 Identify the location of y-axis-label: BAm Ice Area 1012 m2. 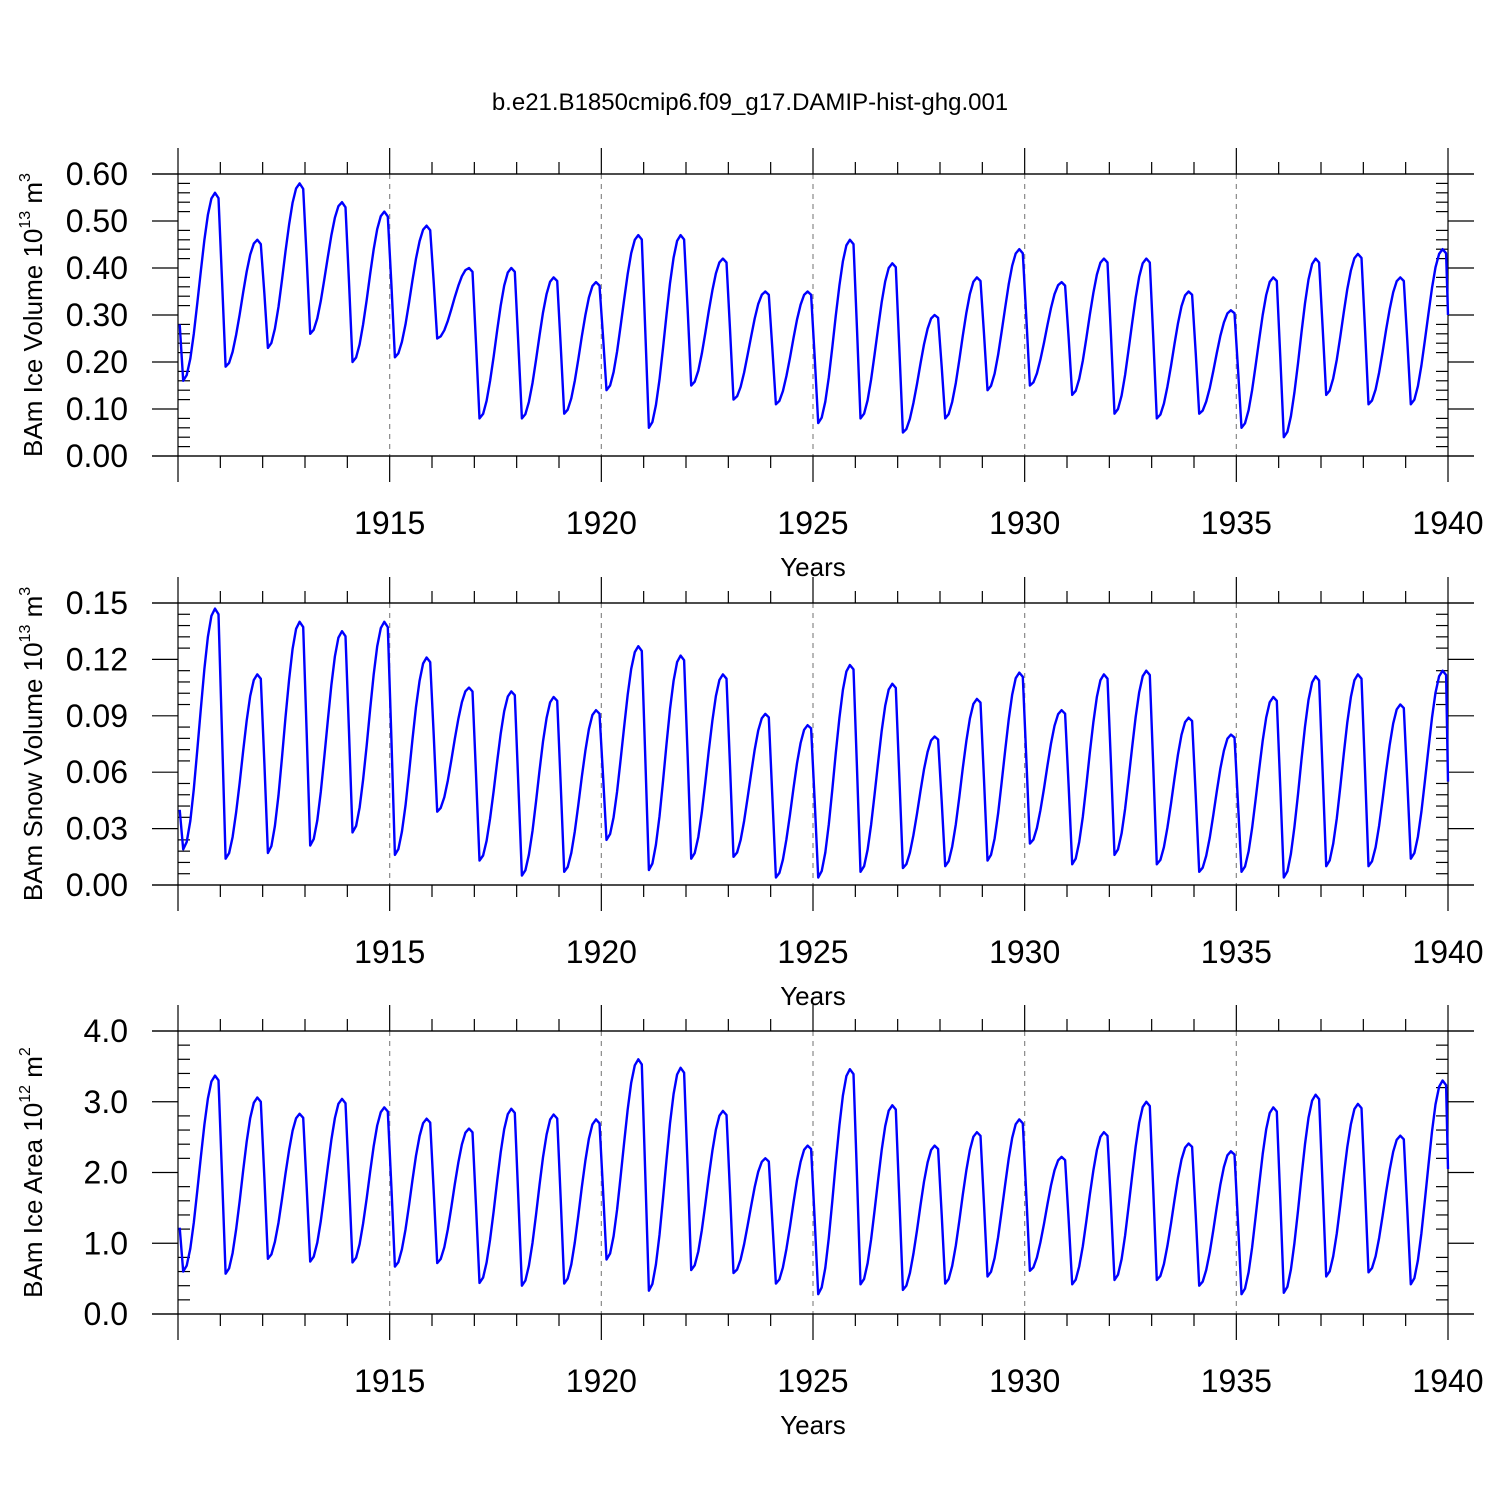
(32, 1172).